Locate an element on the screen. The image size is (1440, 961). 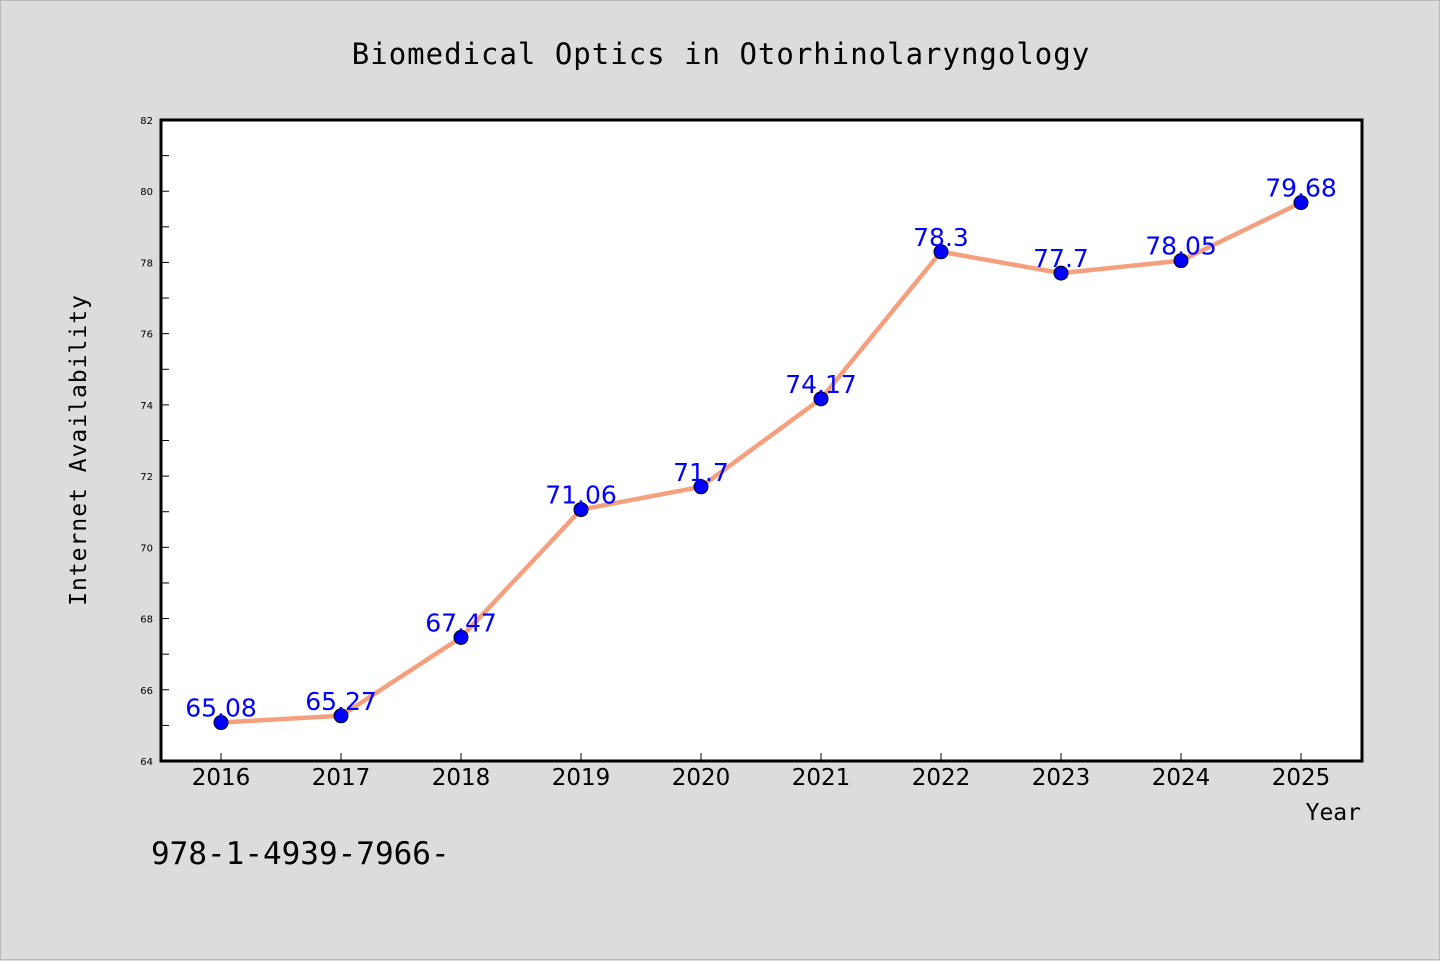
data-label: 67.47 is located at coordinates (461, 622).